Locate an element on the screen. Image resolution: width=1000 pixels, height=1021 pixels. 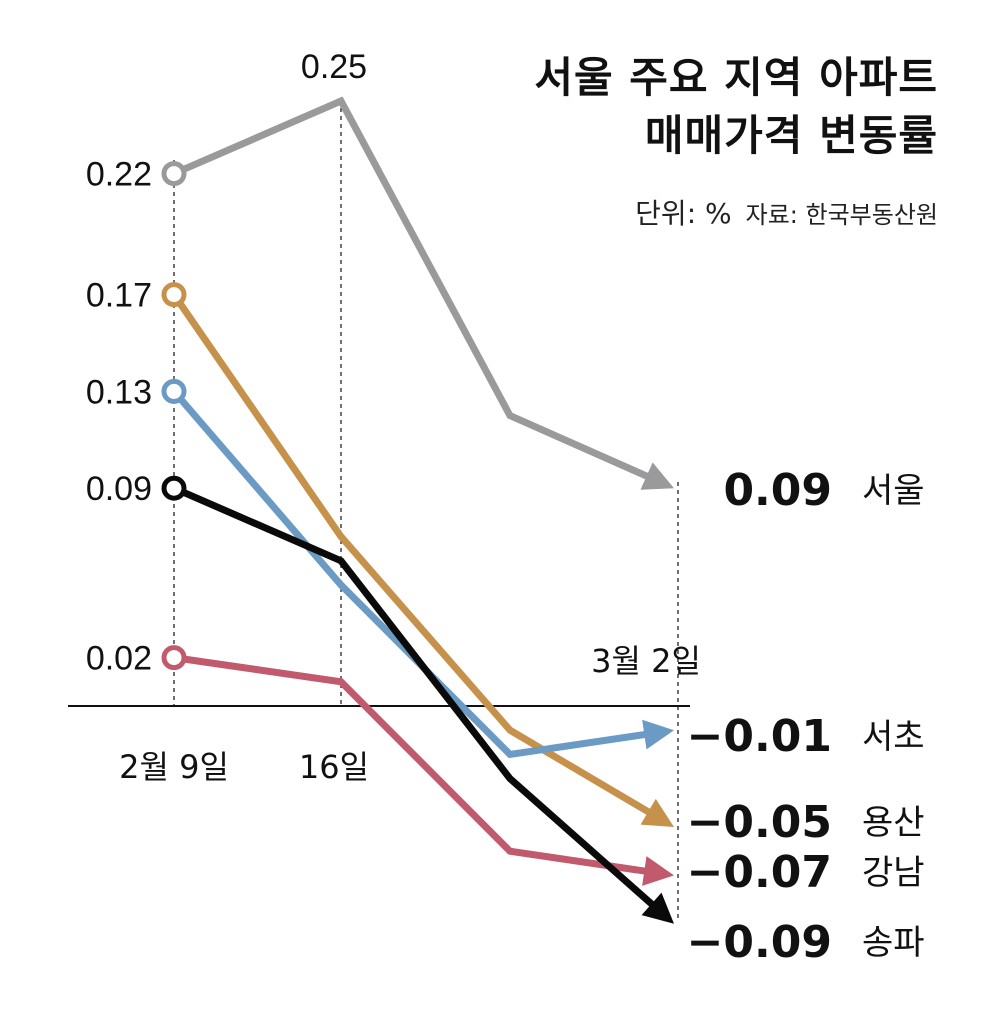
series-arrowhead-강남 is located at coordinates (658, 871).